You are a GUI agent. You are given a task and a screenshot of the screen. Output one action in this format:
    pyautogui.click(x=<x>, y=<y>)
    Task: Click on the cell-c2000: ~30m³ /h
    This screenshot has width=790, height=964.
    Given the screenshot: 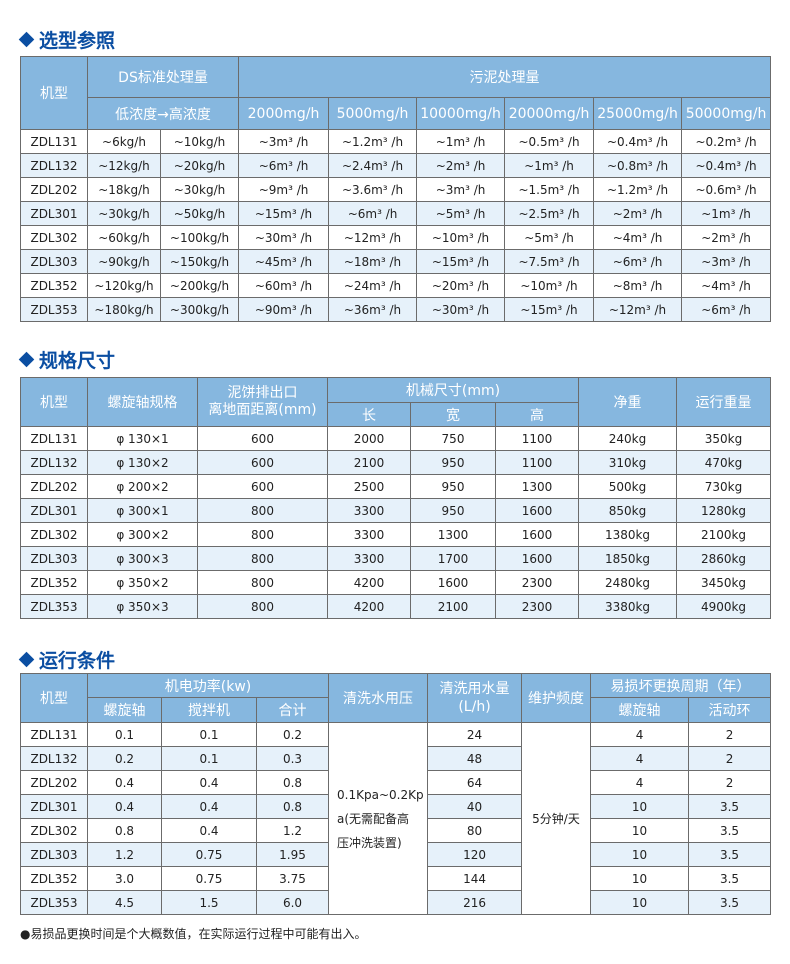 What is the action you would take?
    pyautogui.click(x=284, y=237)
    